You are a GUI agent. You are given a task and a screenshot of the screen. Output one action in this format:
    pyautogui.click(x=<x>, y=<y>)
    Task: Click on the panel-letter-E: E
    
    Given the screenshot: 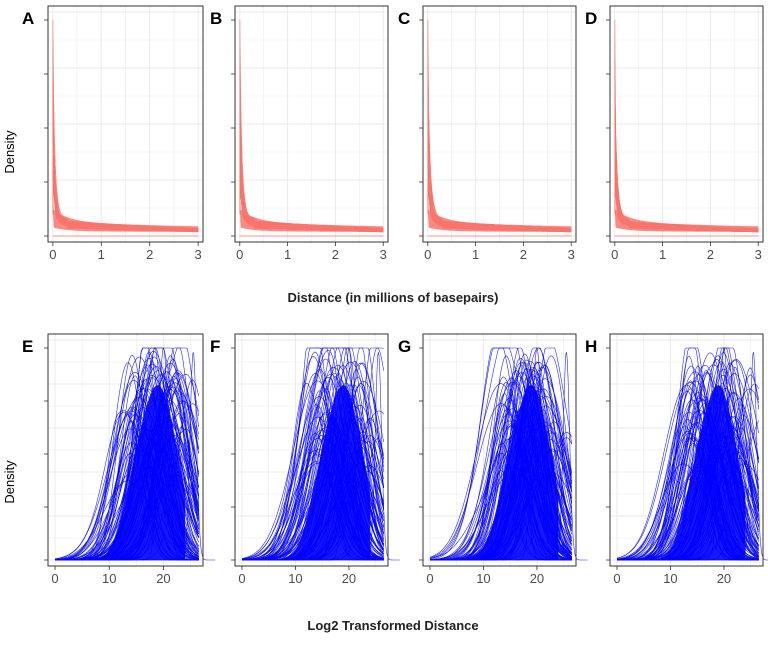 What is the action you would take?
    pyautogui.click(x=27, y=346)
    